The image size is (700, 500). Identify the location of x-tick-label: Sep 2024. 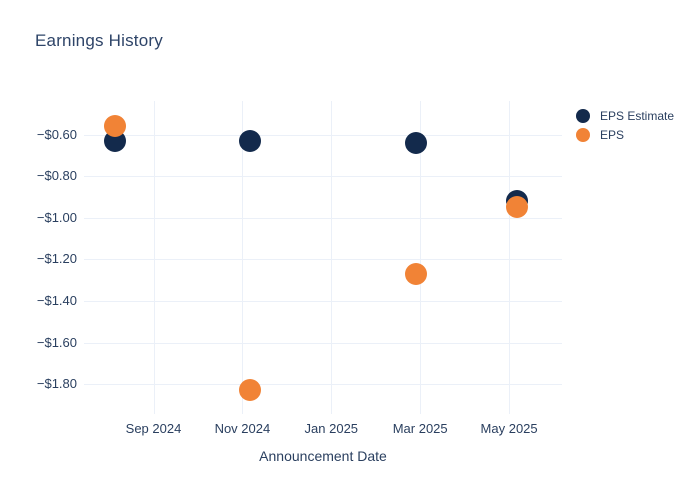
(153, 428).